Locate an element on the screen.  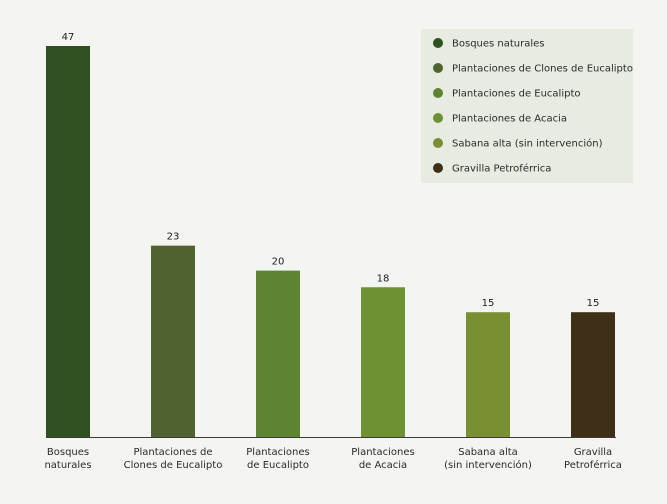
x-tick-label-4-line-1: Plantaciones is located at coordinates (382, 452).